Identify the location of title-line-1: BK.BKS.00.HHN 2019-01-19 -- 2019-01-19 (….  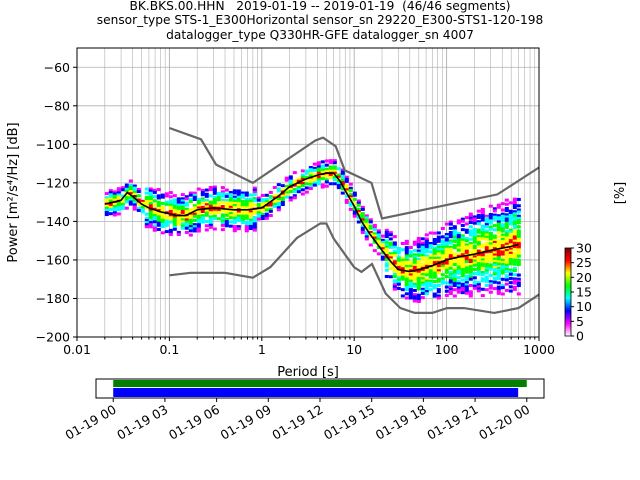
(320, 6).